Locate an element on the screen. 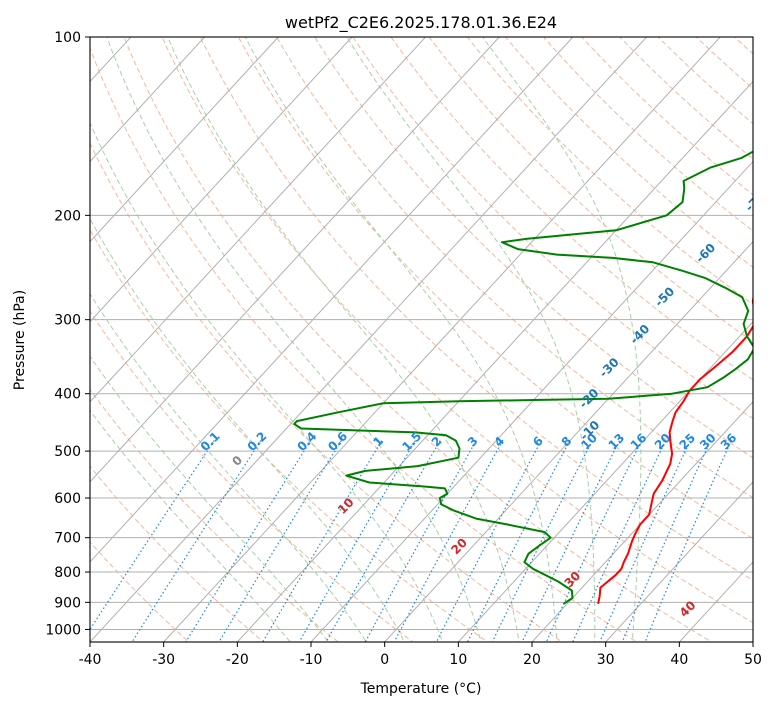  y-tick-label: 200 is located at coordinates (67, 216).